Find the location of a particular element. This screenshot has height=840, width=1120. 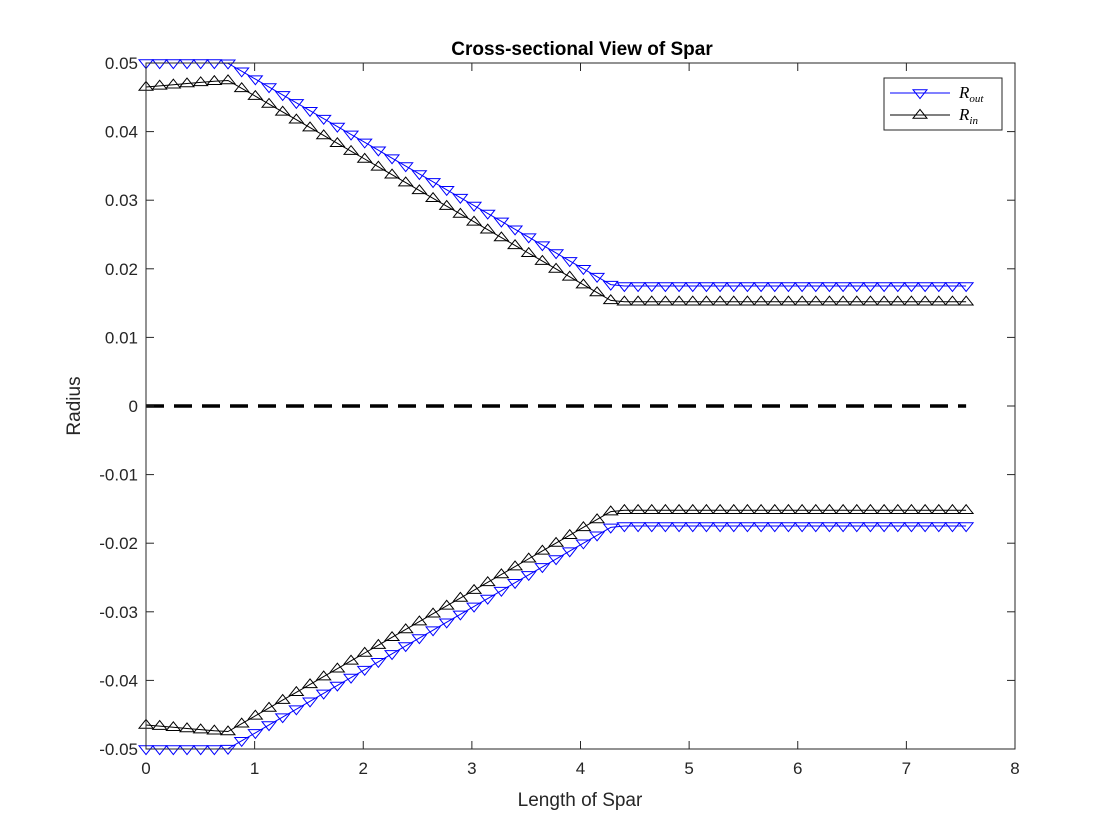

legend-label-1-sub: in is located at coordinates (973, 121).